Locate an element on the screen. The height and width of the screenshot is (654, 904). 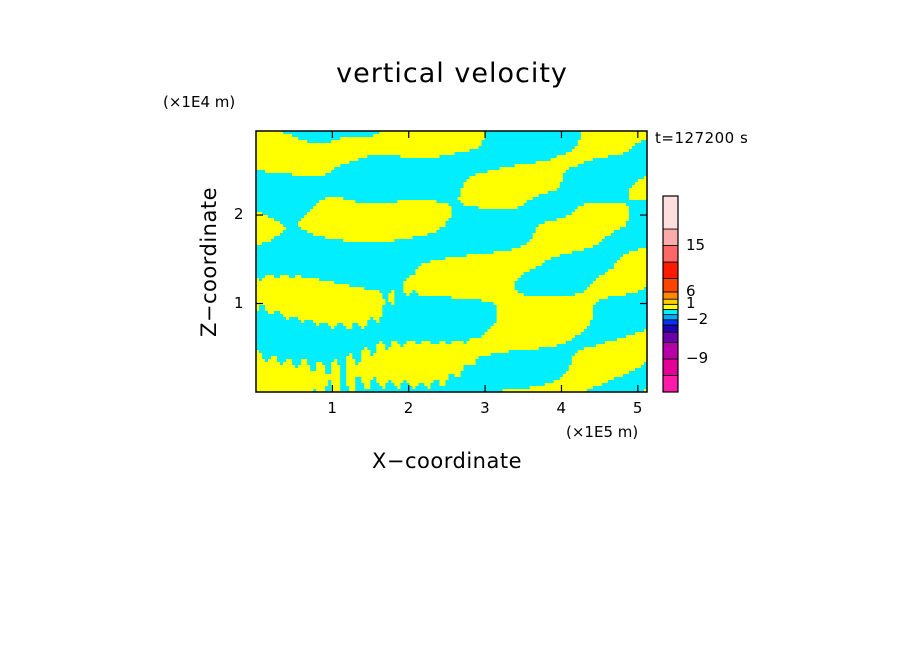
x-axis-label: X−coordinate is located at coordinates (447, 461).